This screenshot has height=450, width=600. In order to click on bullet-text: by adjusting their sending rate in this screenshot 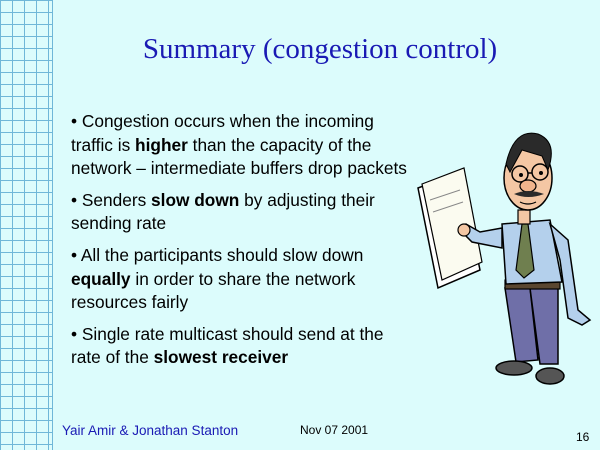, I will do `click(223, 211)`.